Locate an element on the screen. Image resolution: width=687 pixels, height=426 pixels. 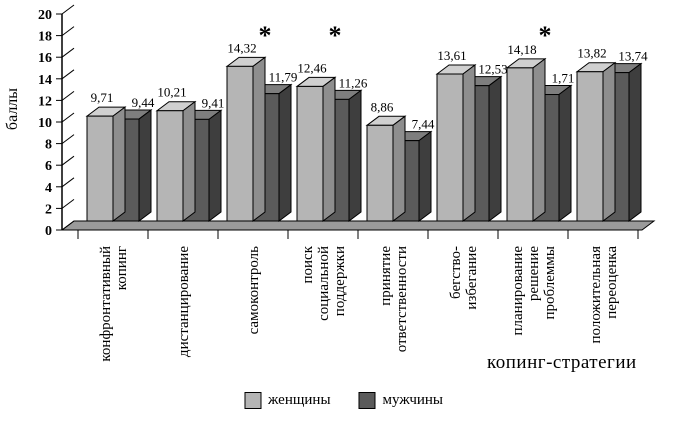
y-tick-label: 16 is located at coordinates (45, 58).